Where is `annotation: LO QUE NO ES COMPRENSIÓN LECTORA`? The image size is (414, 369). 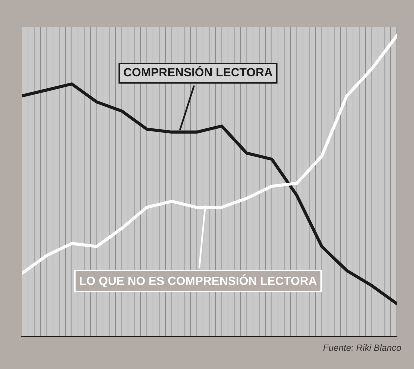 annotation: LO QUE NO ES COMPRENSIÓN LECTORA is located at coordinates (198, 281).